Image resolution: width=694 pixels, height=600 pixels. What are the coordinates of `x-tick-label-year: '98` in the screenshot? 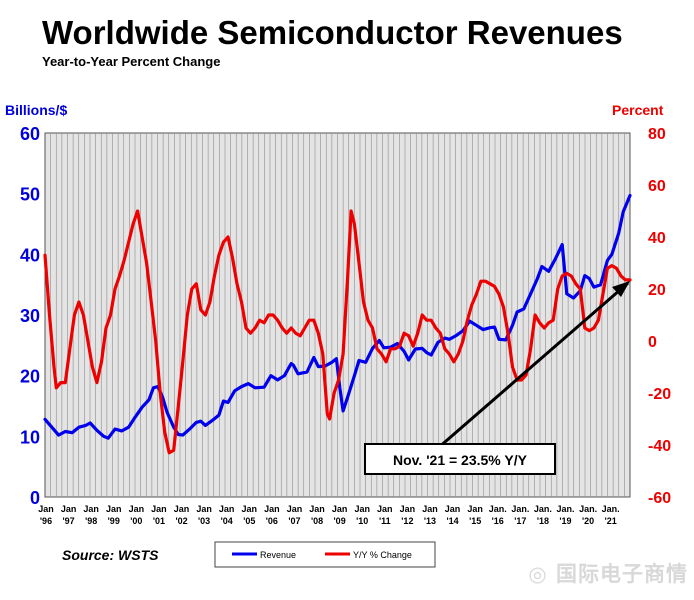 It's located at (91, 521).